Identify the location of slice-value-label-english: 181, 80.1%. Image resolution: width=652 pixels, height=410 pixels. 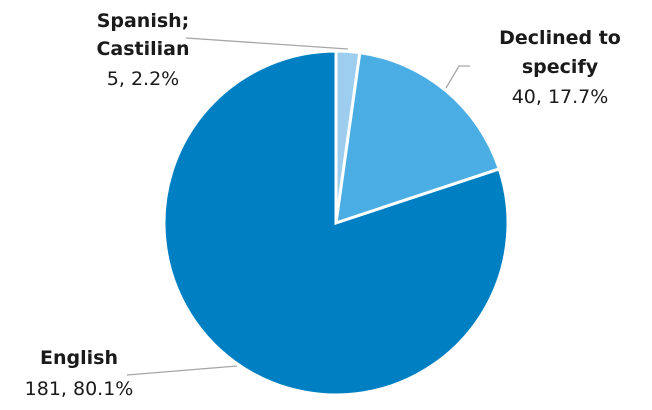
(79, 389).